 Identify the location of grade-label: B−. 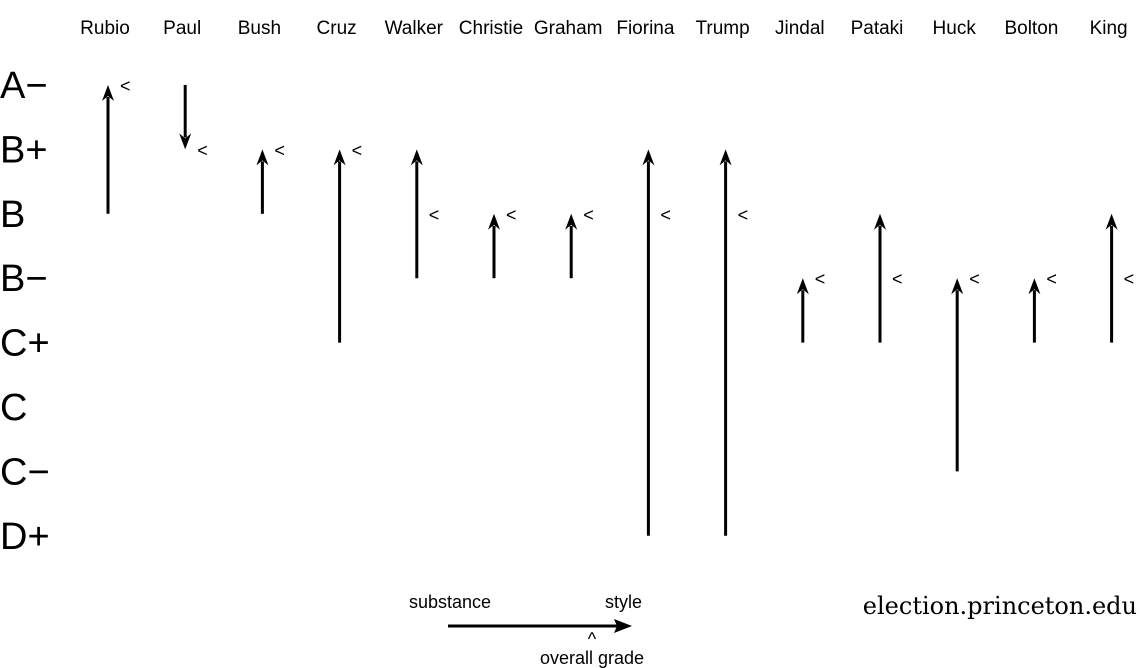
(24, 279).